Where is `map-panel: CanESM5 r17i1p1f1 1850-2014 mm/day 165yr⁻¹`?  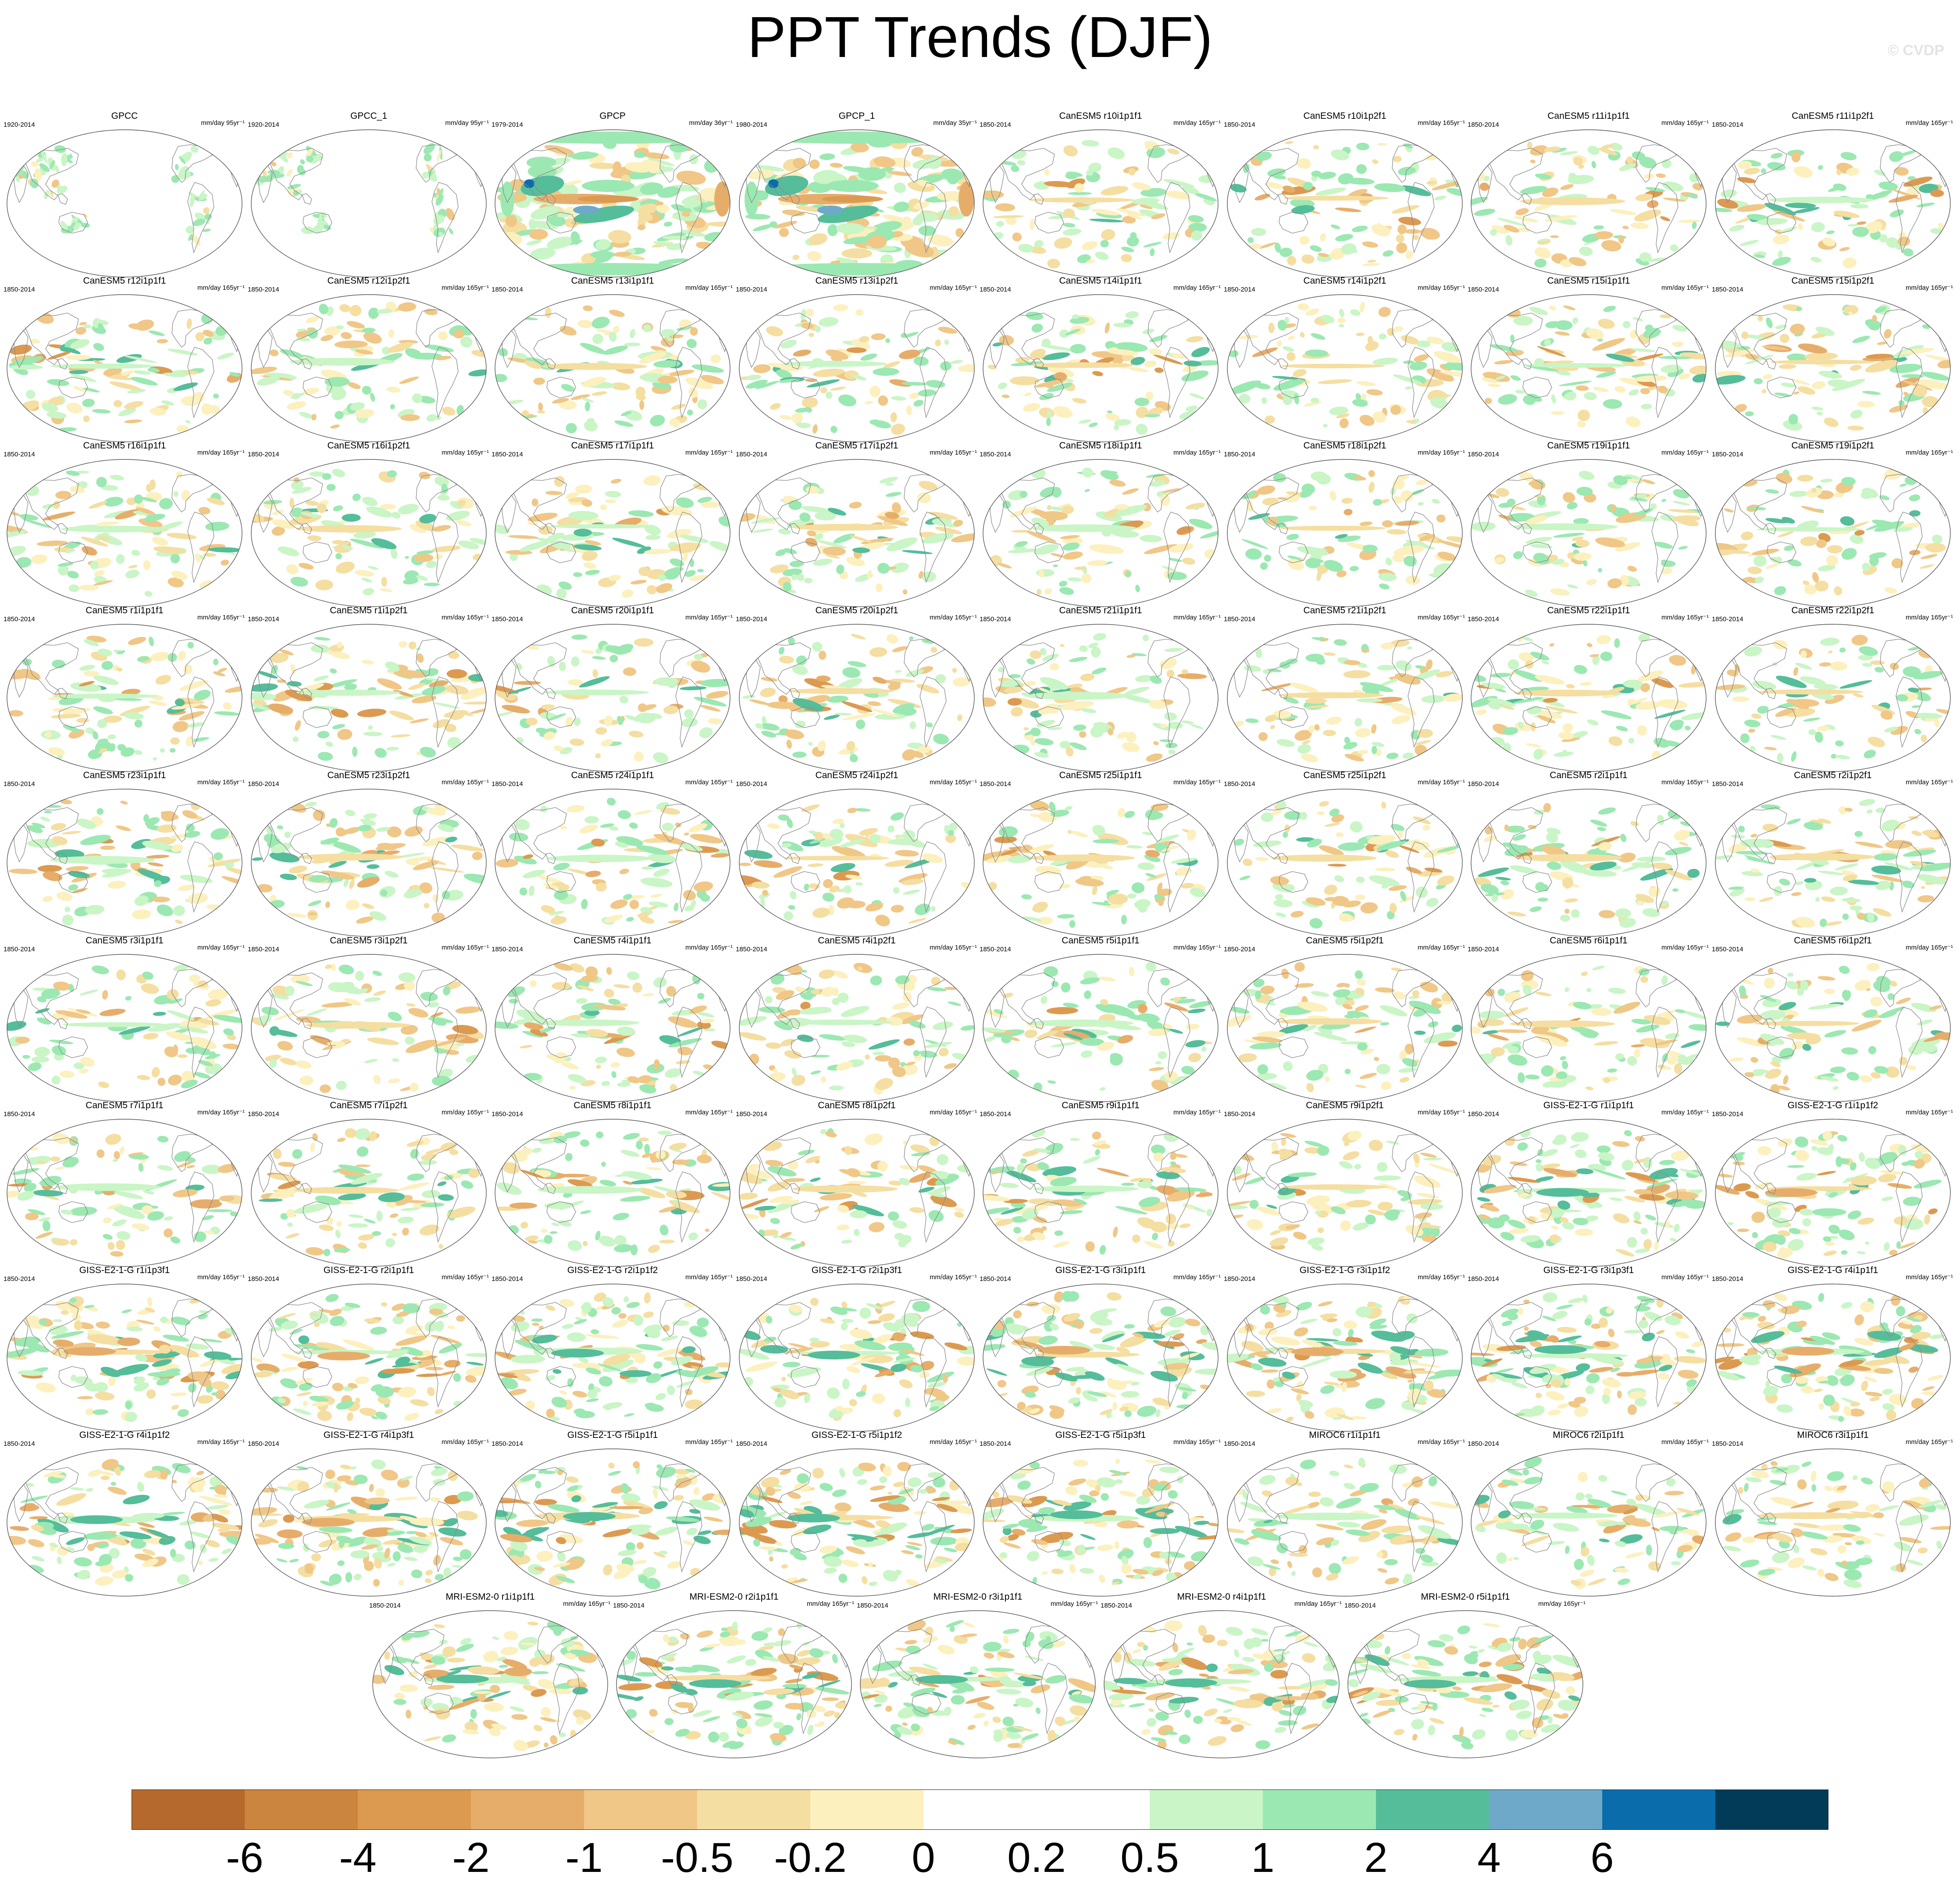
map-panel: CanESM5 r17i1p1f1 1850-2014 mm/day 165yr⁻¹ is located at coordinates (612, 523).